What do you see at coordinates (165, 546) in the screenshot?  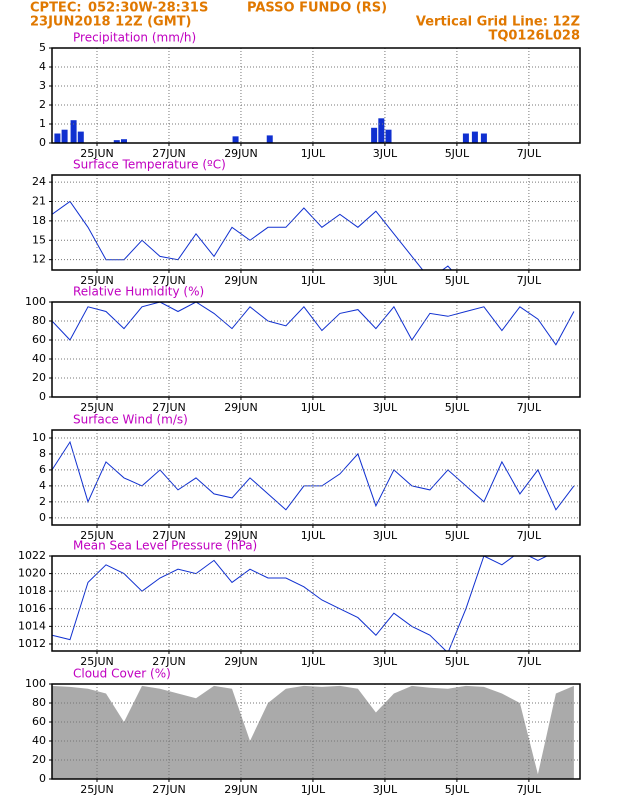 I see `panel-title: Mean Sea Level Pressure (hPa)` at bounding box center [165, 546].